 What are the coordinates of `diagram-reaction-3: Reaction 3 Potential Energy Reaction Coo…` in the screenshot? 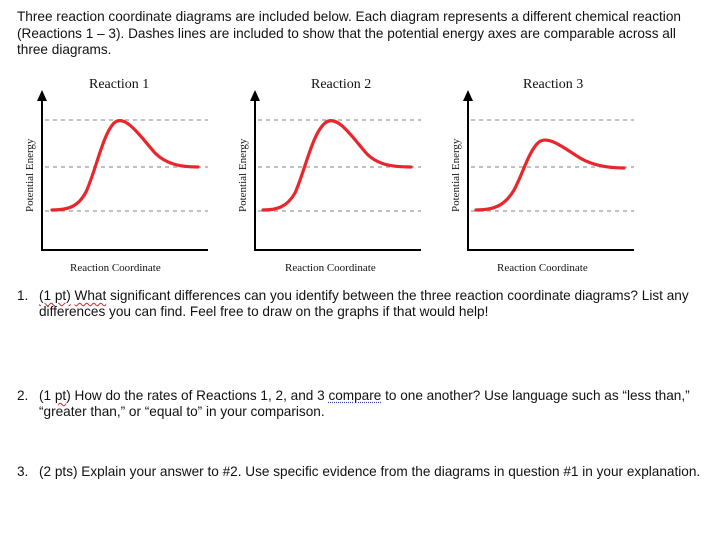 It's located at (532, 175).